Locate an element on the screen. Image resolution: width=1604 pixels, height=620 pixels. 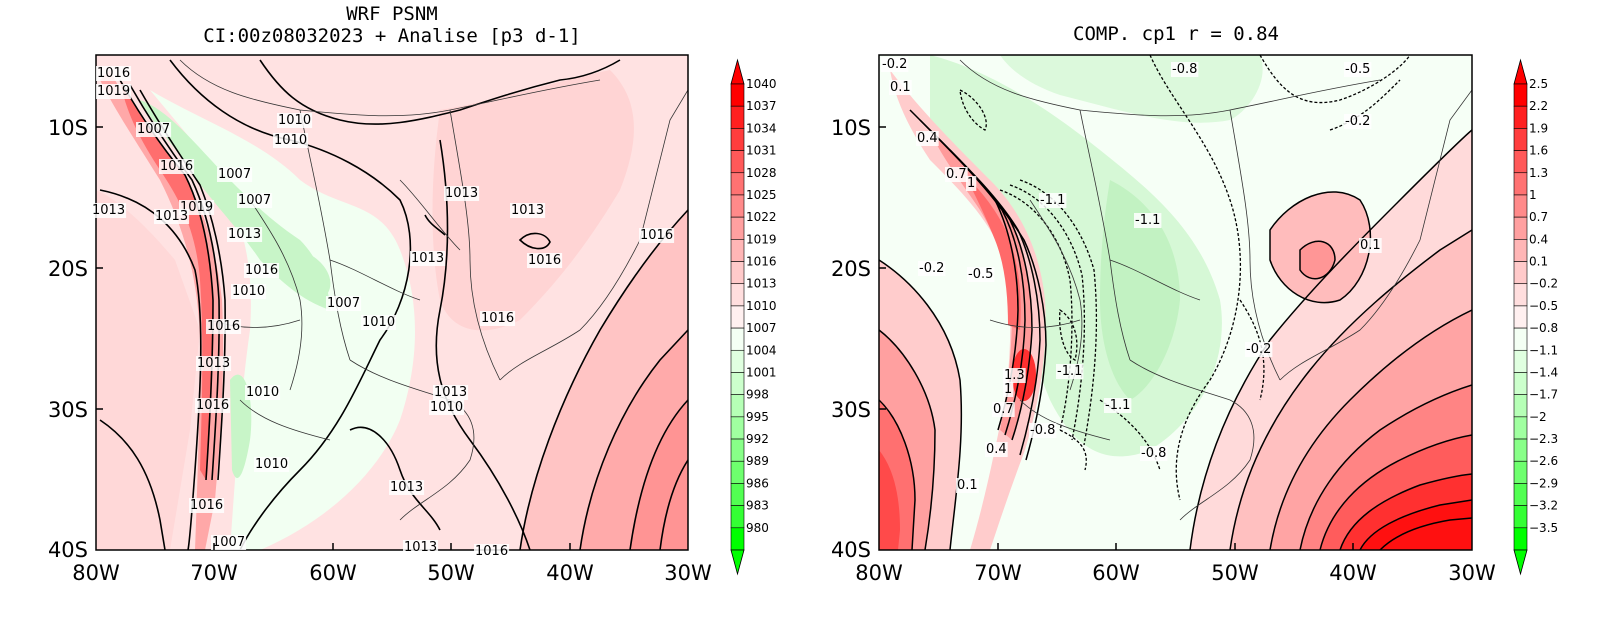
x-tick-label: 30W is located at coordinates (688, 573).